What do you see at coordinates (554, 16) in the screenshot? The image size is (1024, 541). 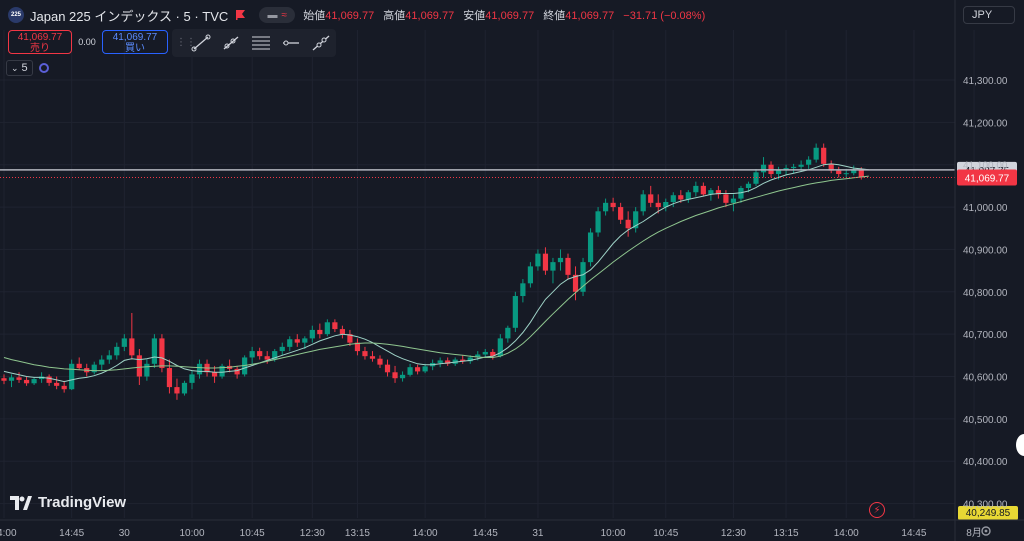 I see `close-label: 終値` at bounding box center [554, 16].